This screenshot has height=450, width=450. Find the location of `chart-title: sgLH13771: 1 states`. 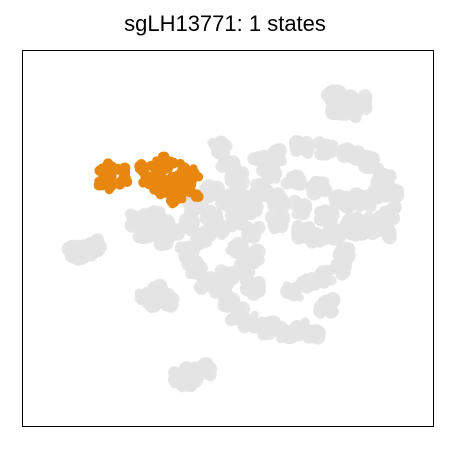

chart-title: sgLH13771: 1 states is located at coordinates (225, 23).